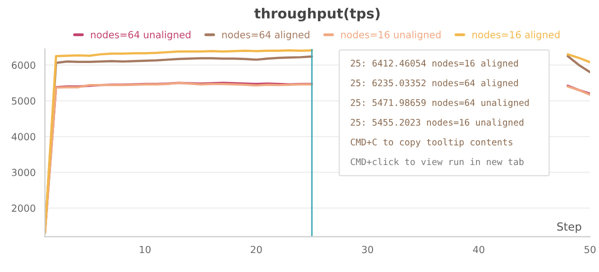 The height and width of the screenshot is (272, 599). I want to click on y-tick-label: 2000, so click(24, 208).